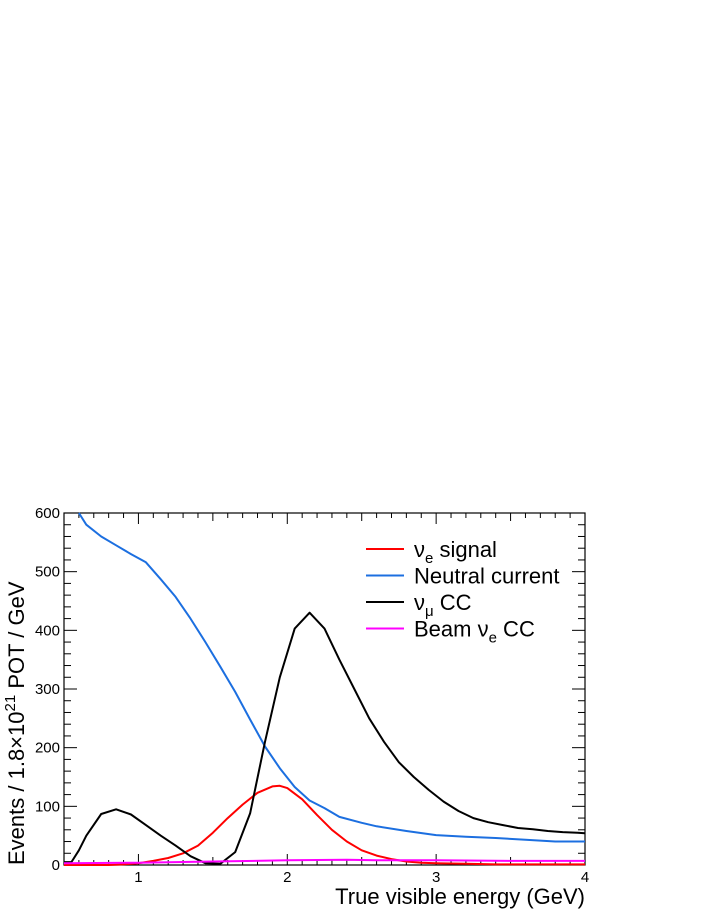  I want to click on y-tick-label: 500, so click(47, 572).